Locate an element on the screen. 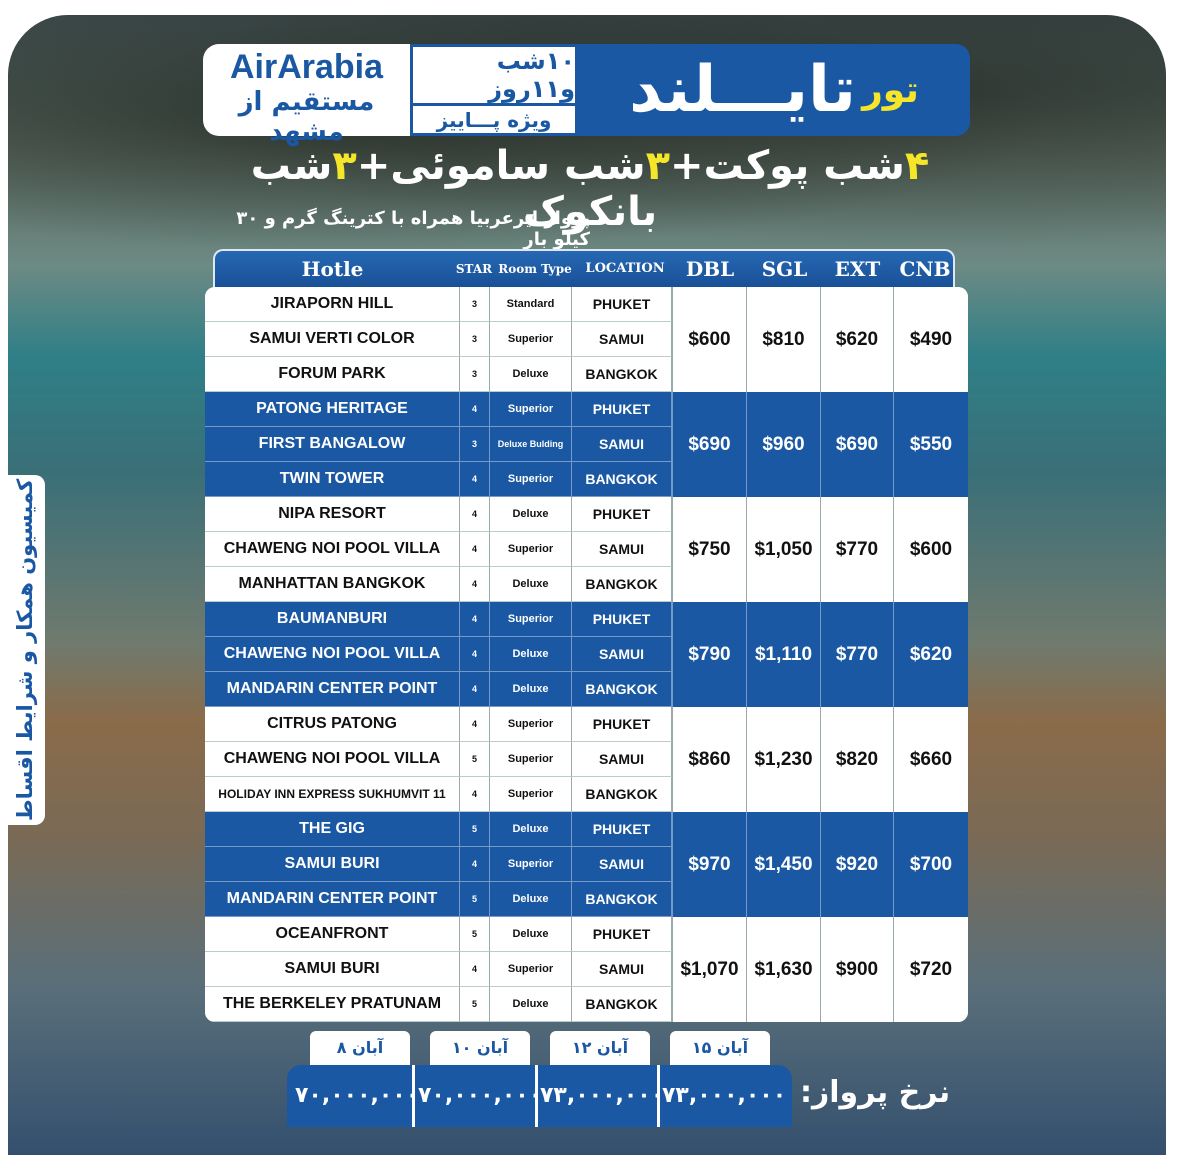 This screenshot has height=1155, width=1177. price-cnb: $550 is located at coordinates (930, 444).